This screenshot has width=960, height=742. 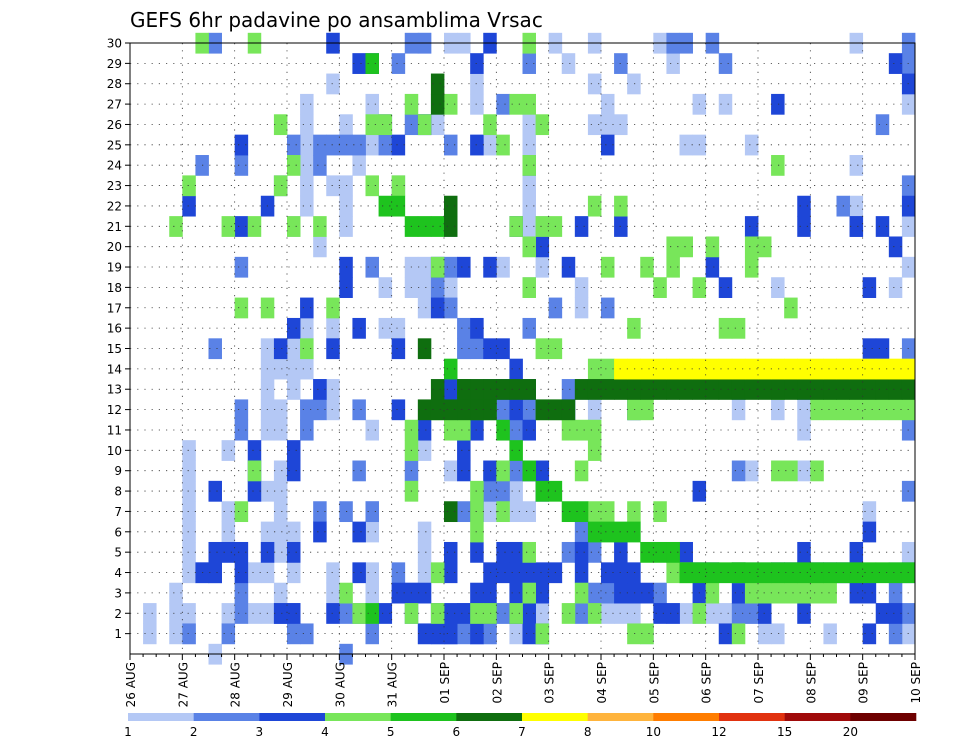 What do you see at coordinates (118, 593) in the screenshot?
I see `y-tick-label: 3` at bounding box center [118, 593].